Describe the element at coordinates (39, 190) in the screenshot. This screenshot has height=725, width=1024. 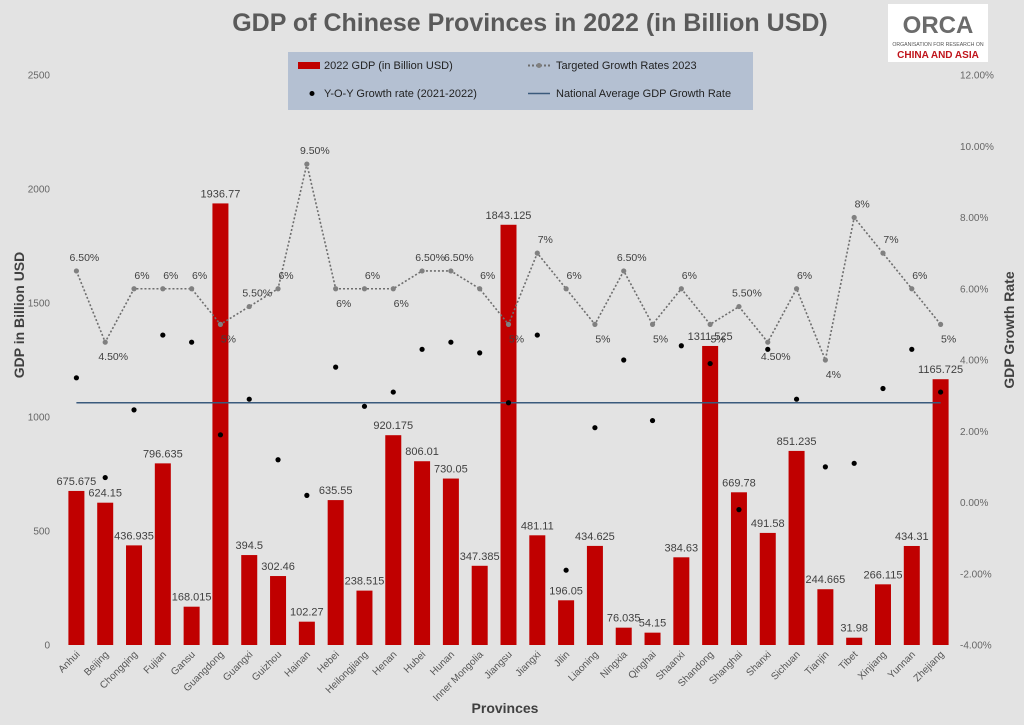
I see `y-tick-label: 2000` at that location.